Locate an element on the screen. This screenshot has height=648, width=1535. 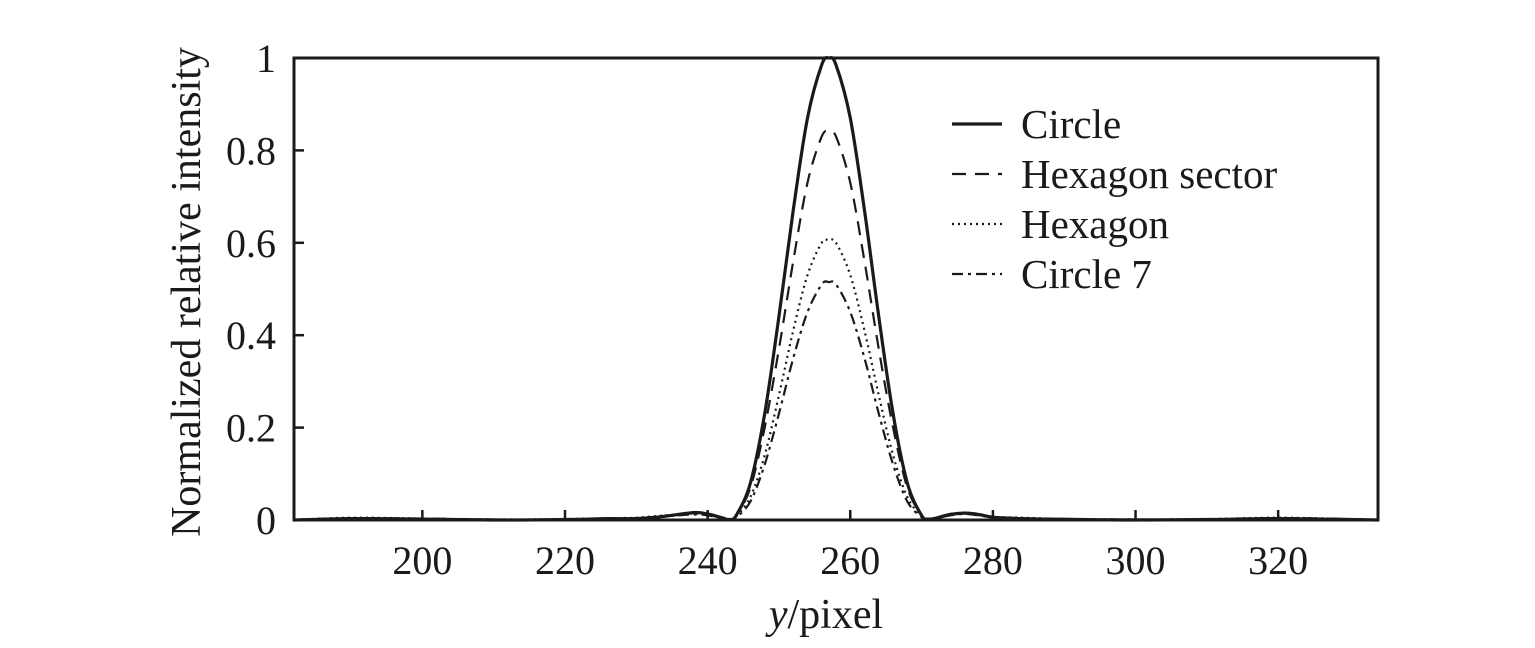
legend-label: Hexagon sector is located at coordinates (1149, 174).